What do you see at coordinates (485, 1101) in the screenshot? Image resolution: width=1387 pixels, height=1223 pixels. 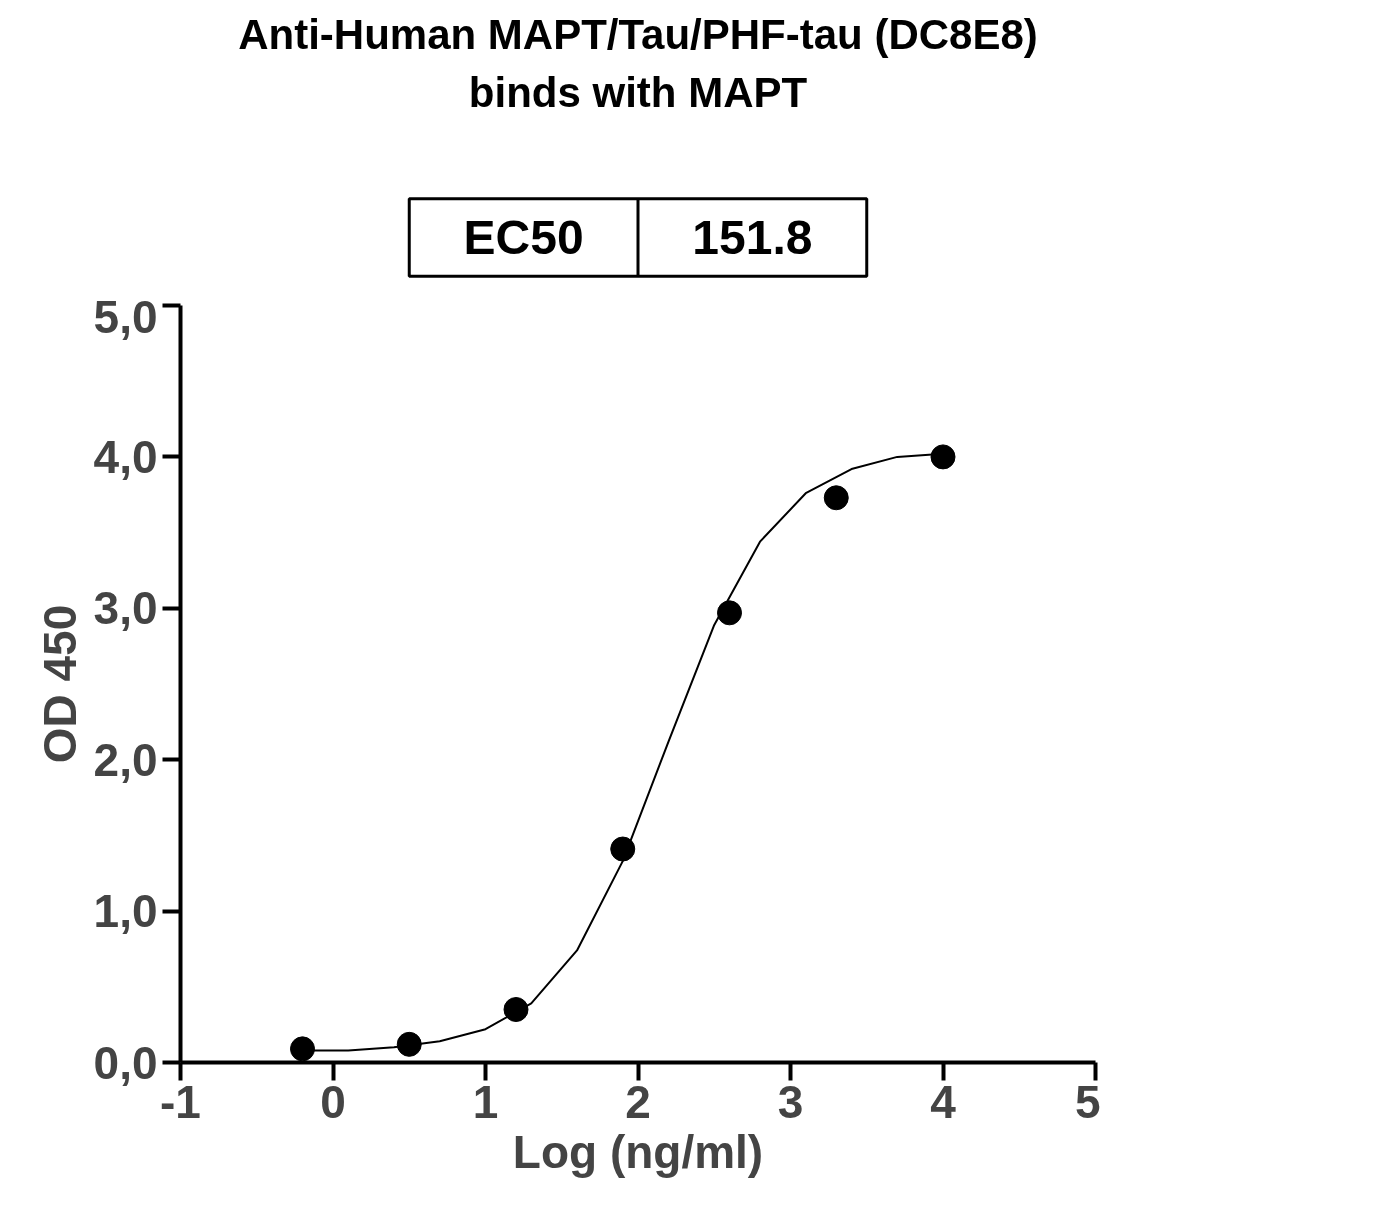 I see `x-tick-label: 1` at bounding box center [485, 1101].